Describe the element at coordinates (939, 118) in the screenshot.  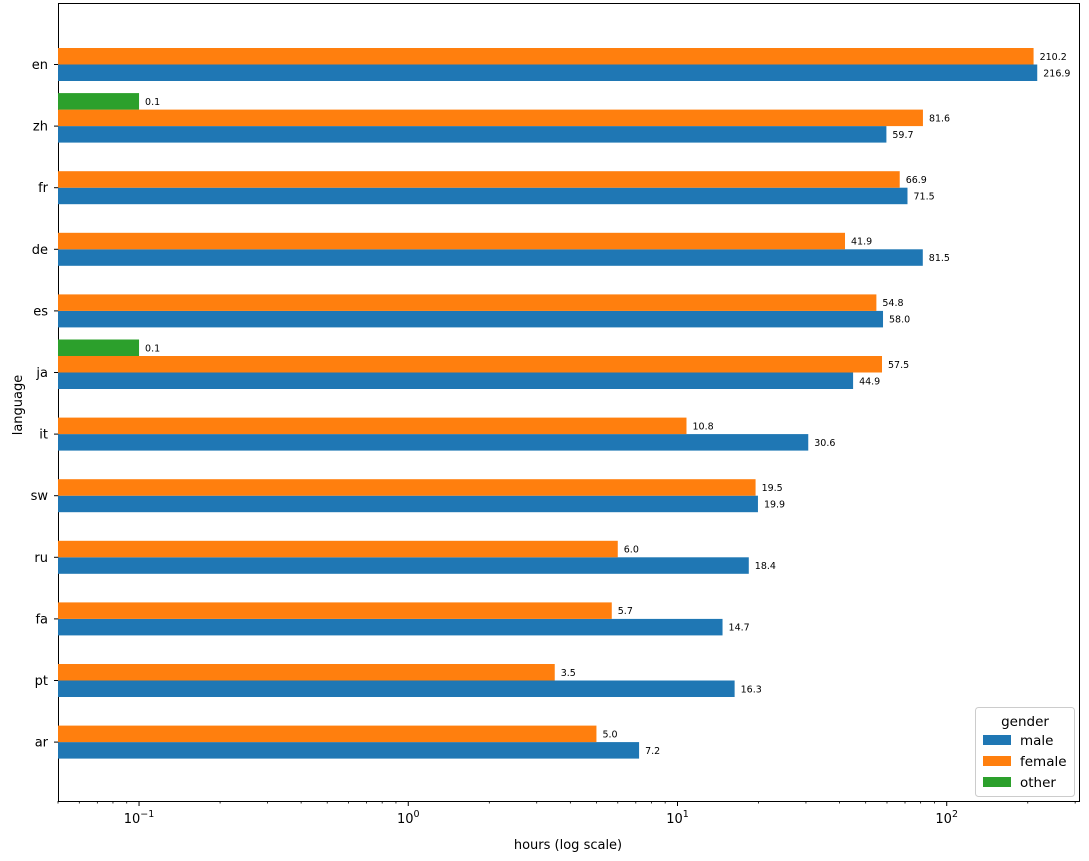
I see `data-label-female-zh: 81.6` at that location.